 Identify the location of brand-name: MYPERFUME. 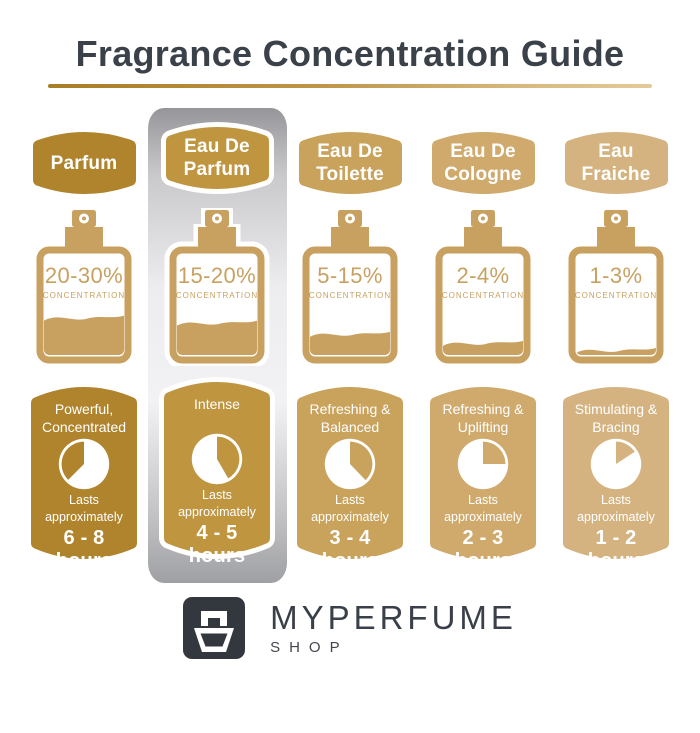
(393, 618).